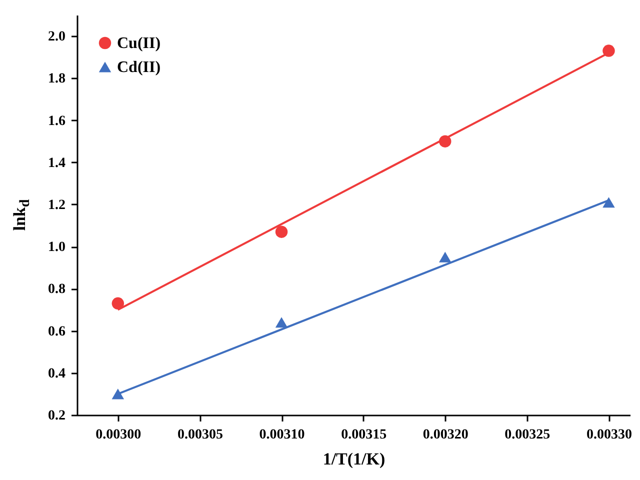  What do you see at coordinates (57, 374) in the screenshot?
I see `y-tick-label: 0.4` at bounding box center [57, 374].